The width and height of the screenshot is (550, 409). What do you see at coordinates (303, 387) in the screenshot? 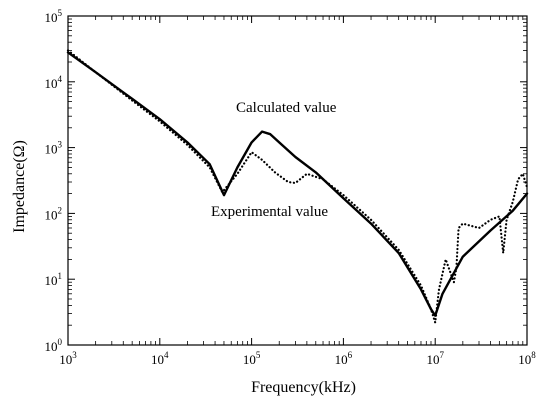
I see `x-axis-title: Frequency(kHz)` at bounding box center [303, 387].